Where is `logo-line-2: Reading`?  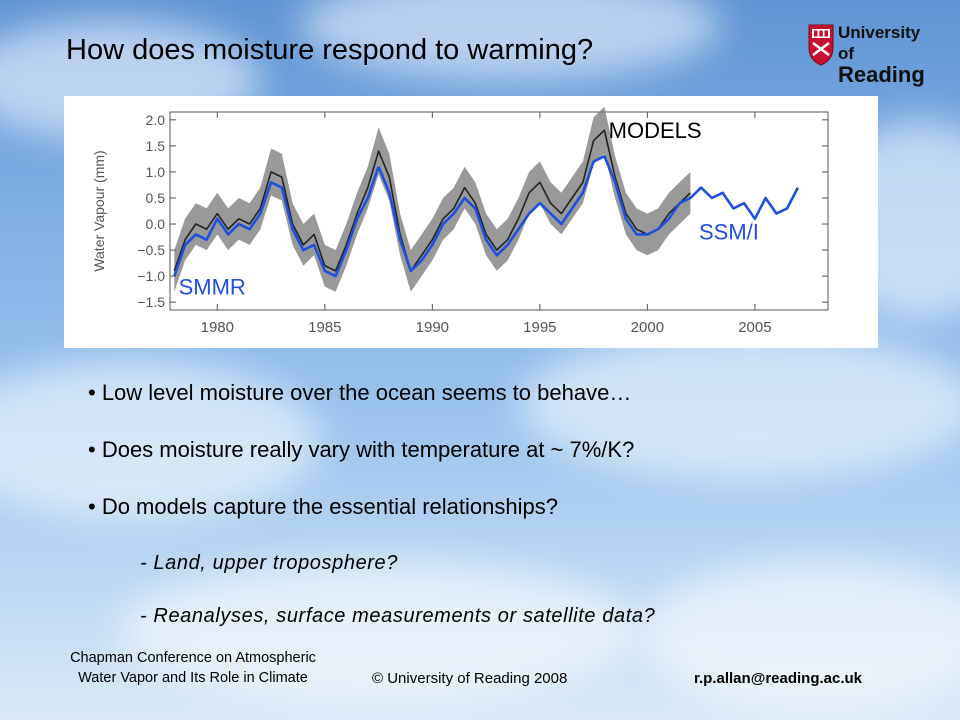
logo-line-2: Reading is located at coordinates (881, 74).